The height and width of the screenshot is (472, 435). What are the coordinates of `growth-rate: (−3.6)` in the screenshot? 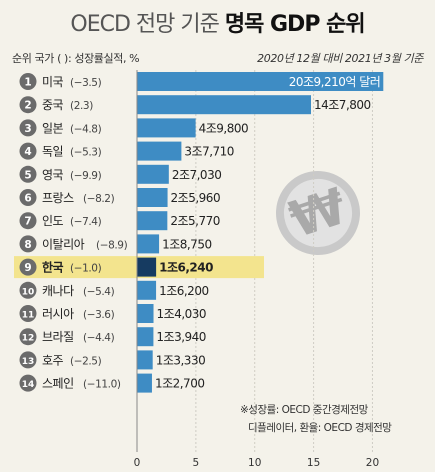 It's located at (99, 315).